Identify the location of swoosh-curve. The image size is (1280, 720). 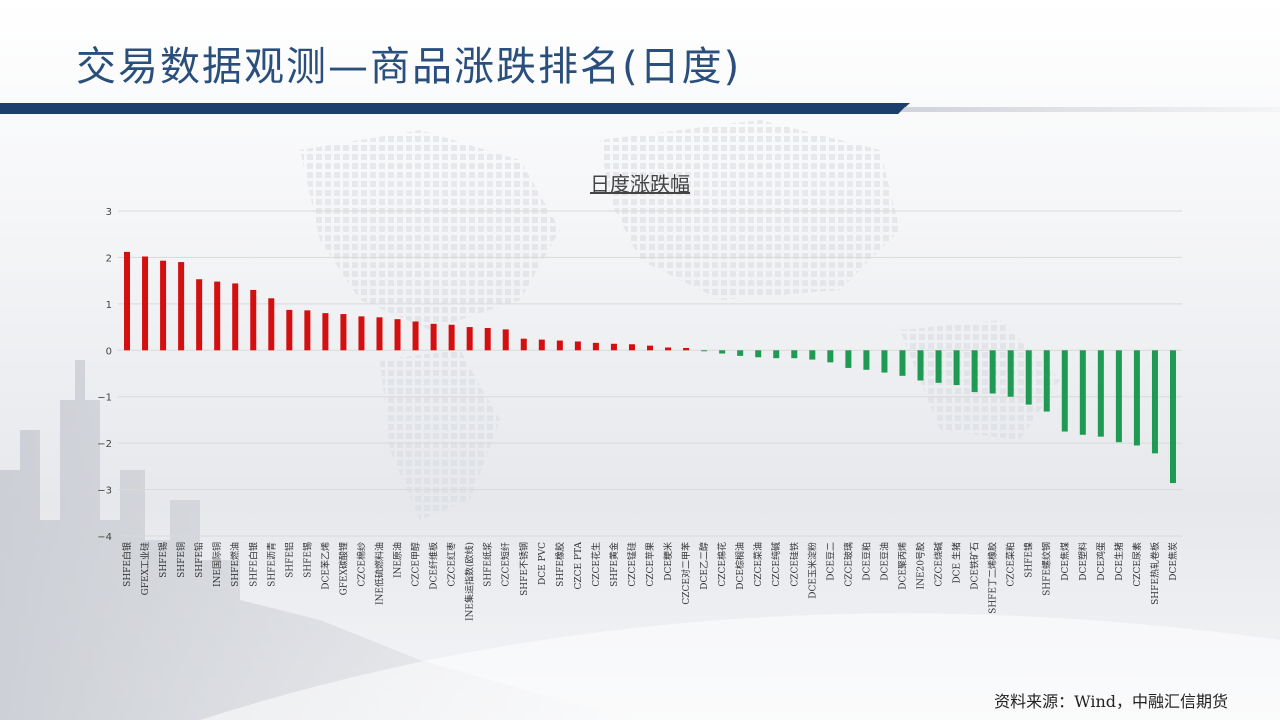
(740, 666).